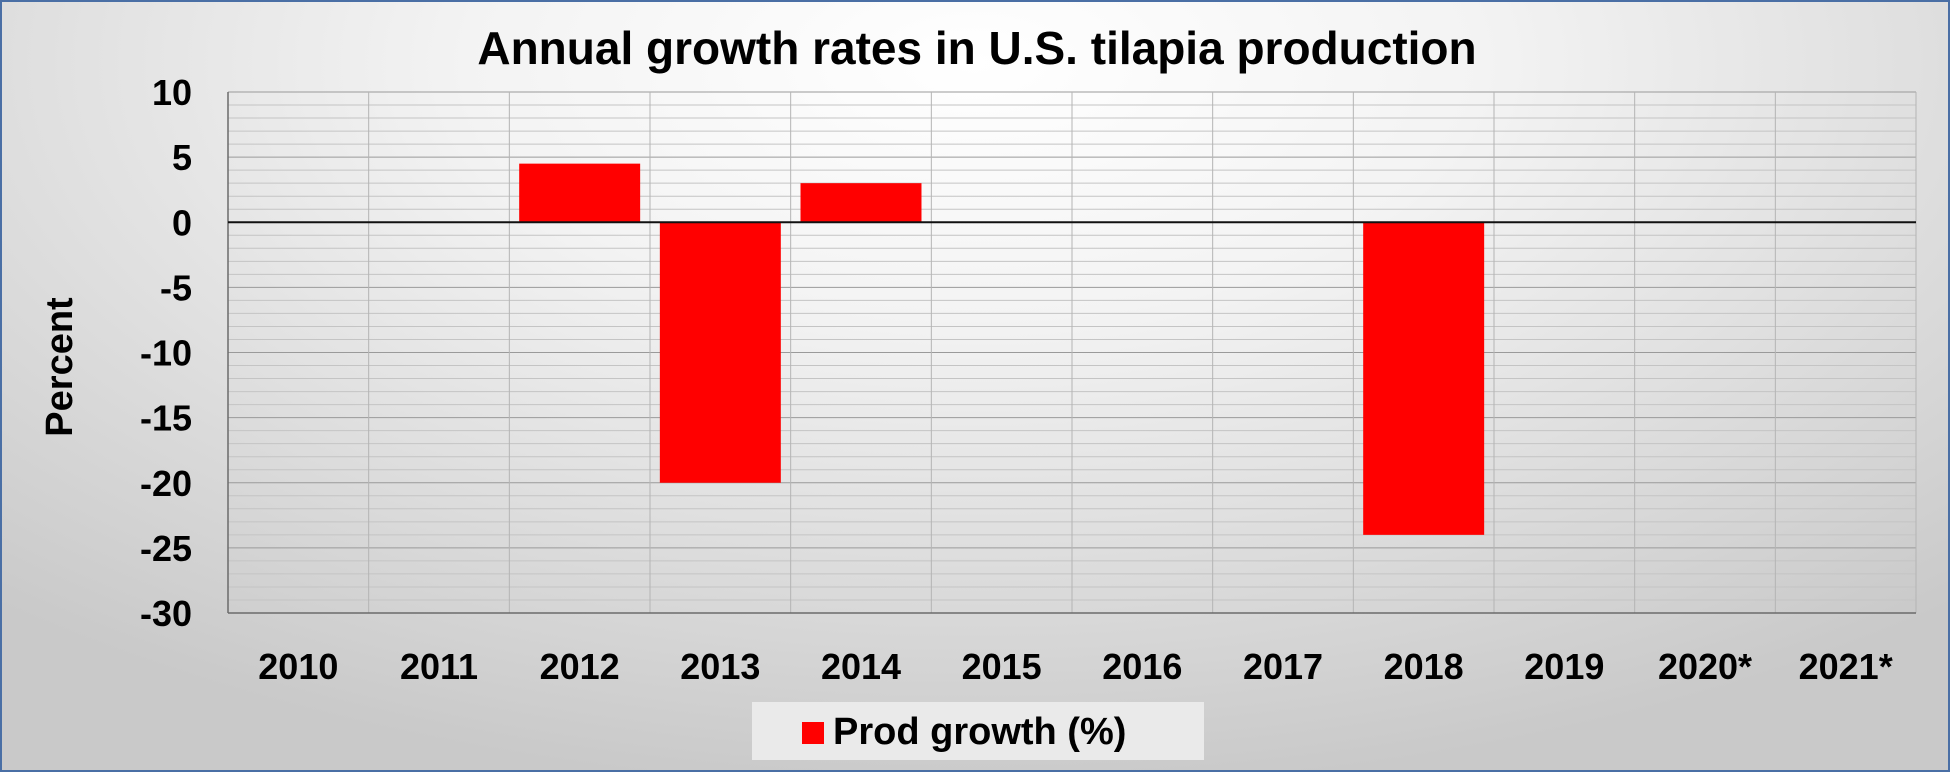  Describe the element at coordinates (1283, 666) in the screenshot. I see `x-tick-label: 2017` at that location.